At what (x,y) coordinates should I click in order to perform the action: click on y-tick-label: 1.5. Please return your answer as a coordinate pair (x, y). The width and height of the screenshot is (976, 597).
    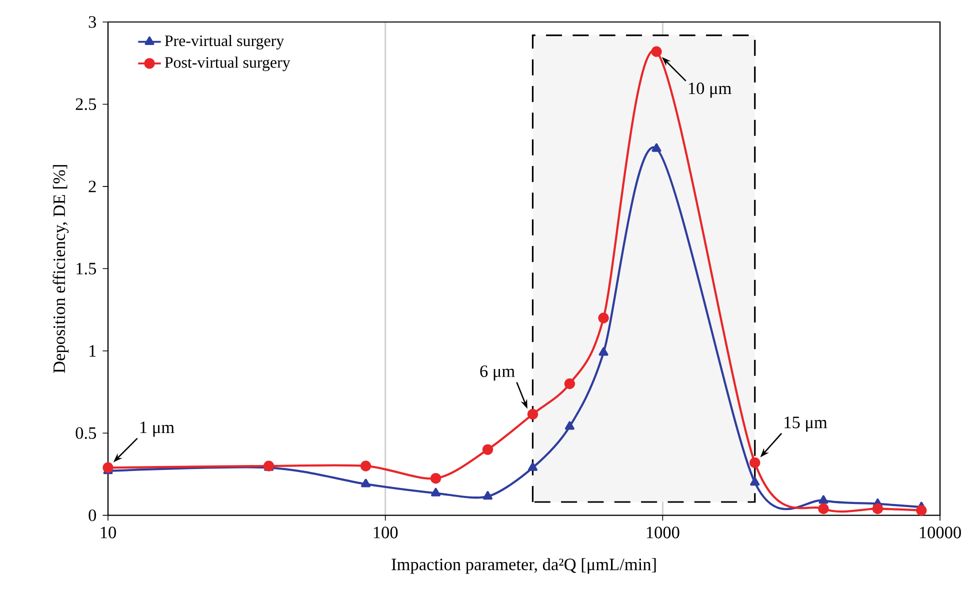
    Looking at the image, I should click on (86, 269).